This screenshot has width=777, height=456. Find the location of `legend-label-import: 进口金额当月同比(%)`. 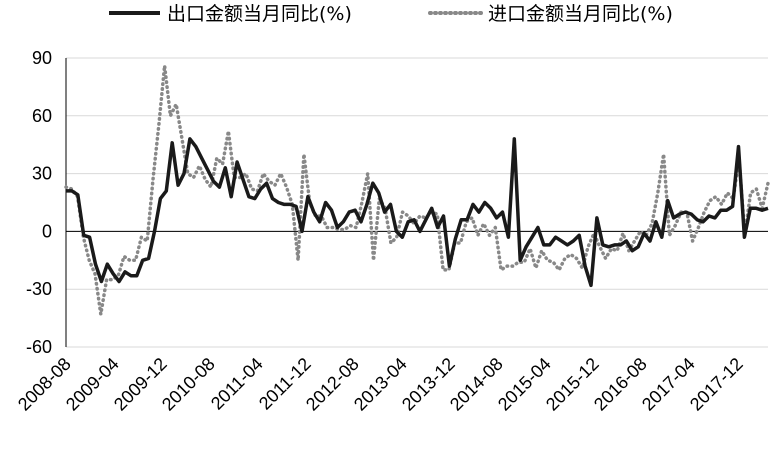

legend-label-import: 进口金额当月同比(%) is located at coordinates (580, 14).